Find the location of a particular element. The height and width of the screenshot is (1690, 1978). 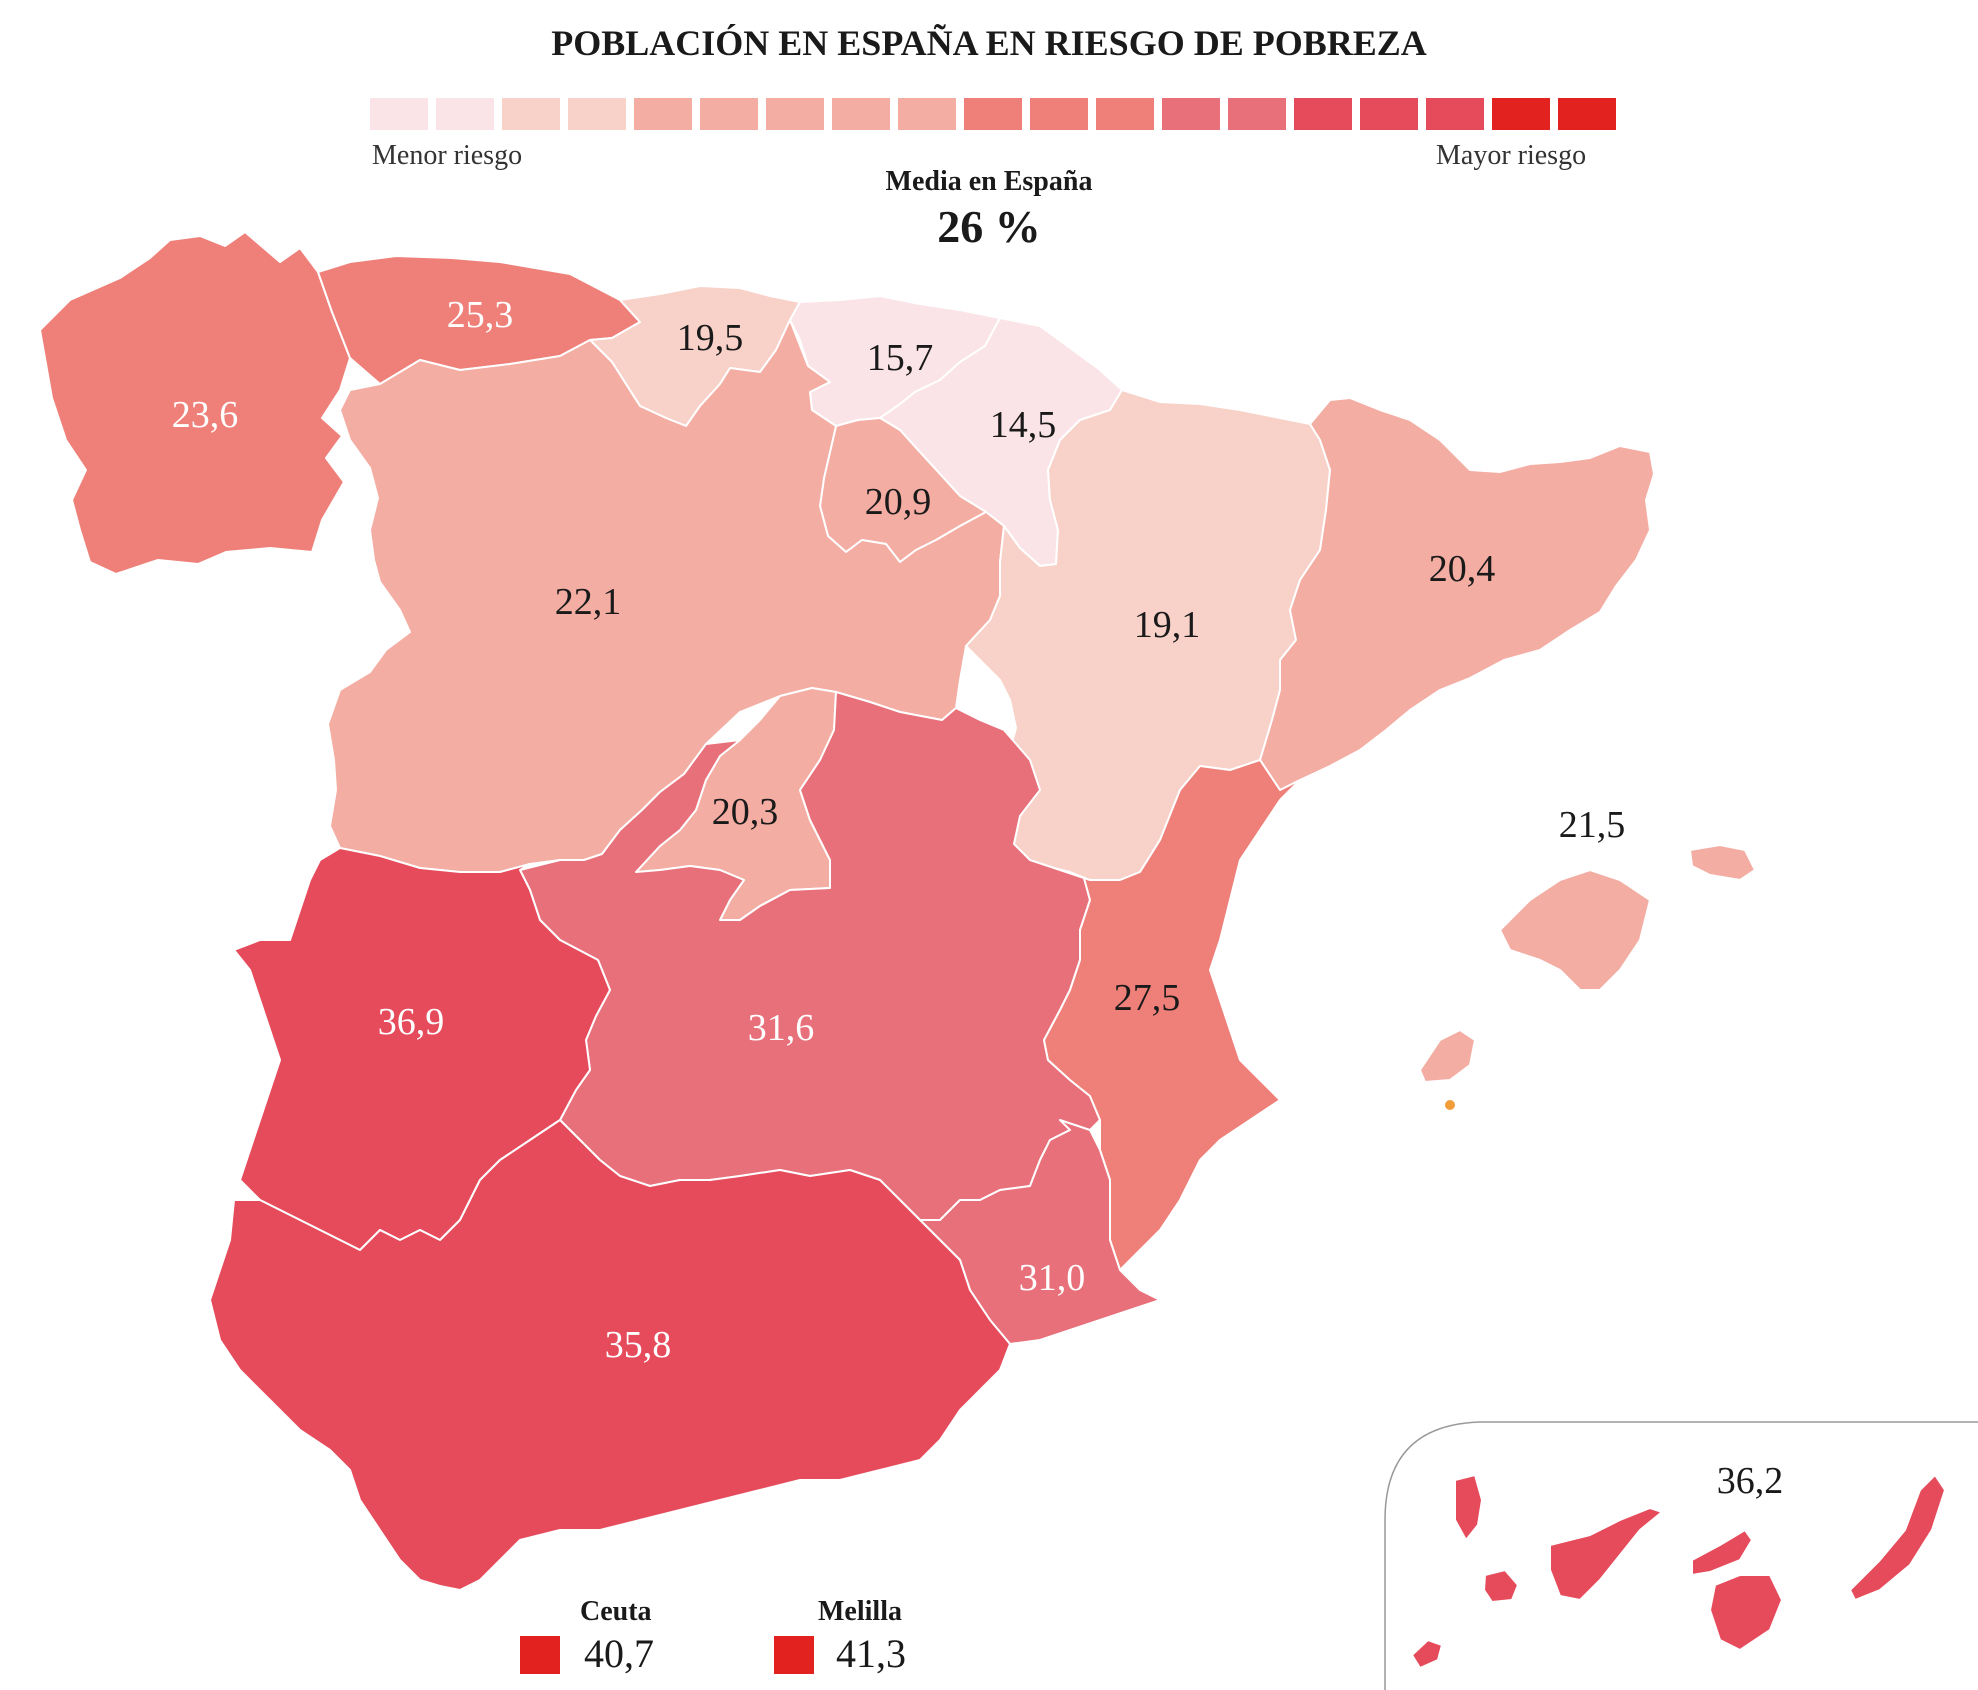

legend-low-label: Menor riesgo is located at coordinates (447, 155).